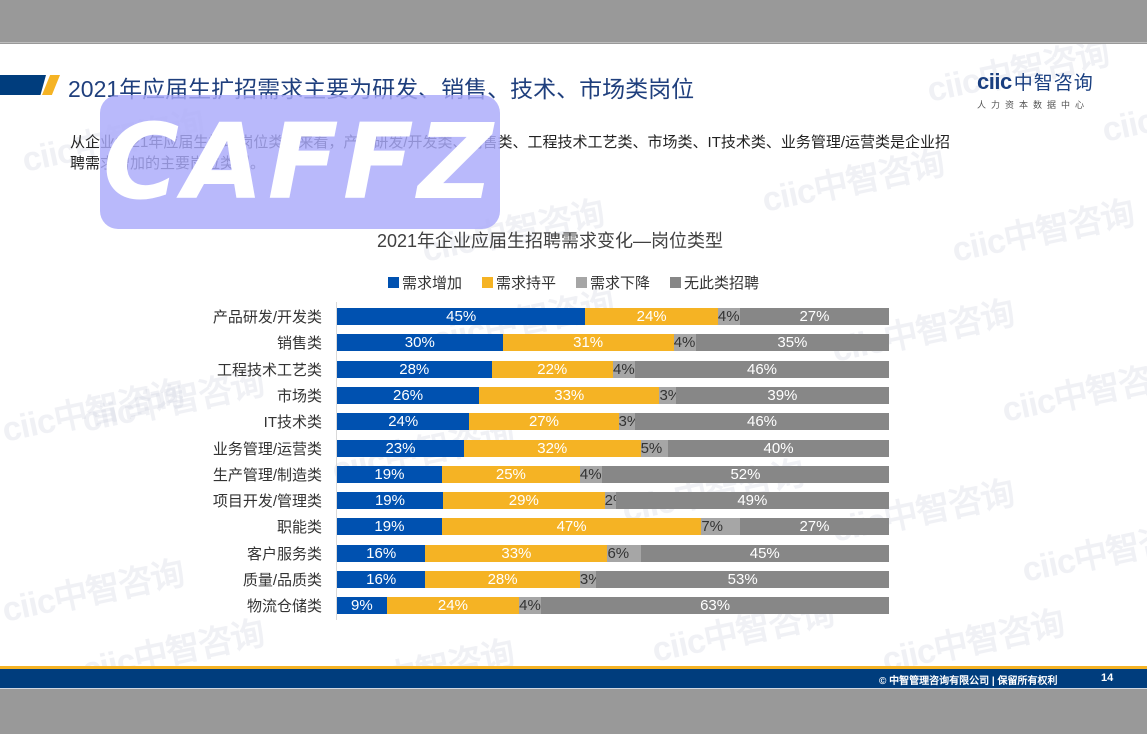 The image size is (1147, 734). What do you see at coordinates (573, 679) in the screenshot?
I see `footer-bar: © 中智管理咨询有限公司 | 保留所有权利 14` at bounding box center [573, 679].